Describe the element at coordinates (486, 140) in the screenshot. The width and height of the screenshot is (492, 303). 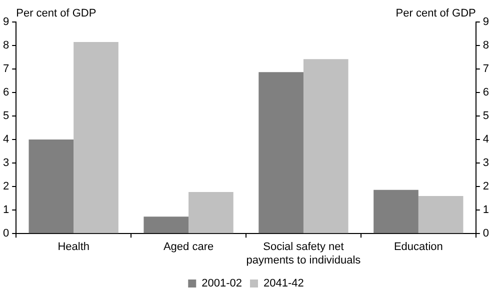
I see `y2-tick-label: 4` at that location.